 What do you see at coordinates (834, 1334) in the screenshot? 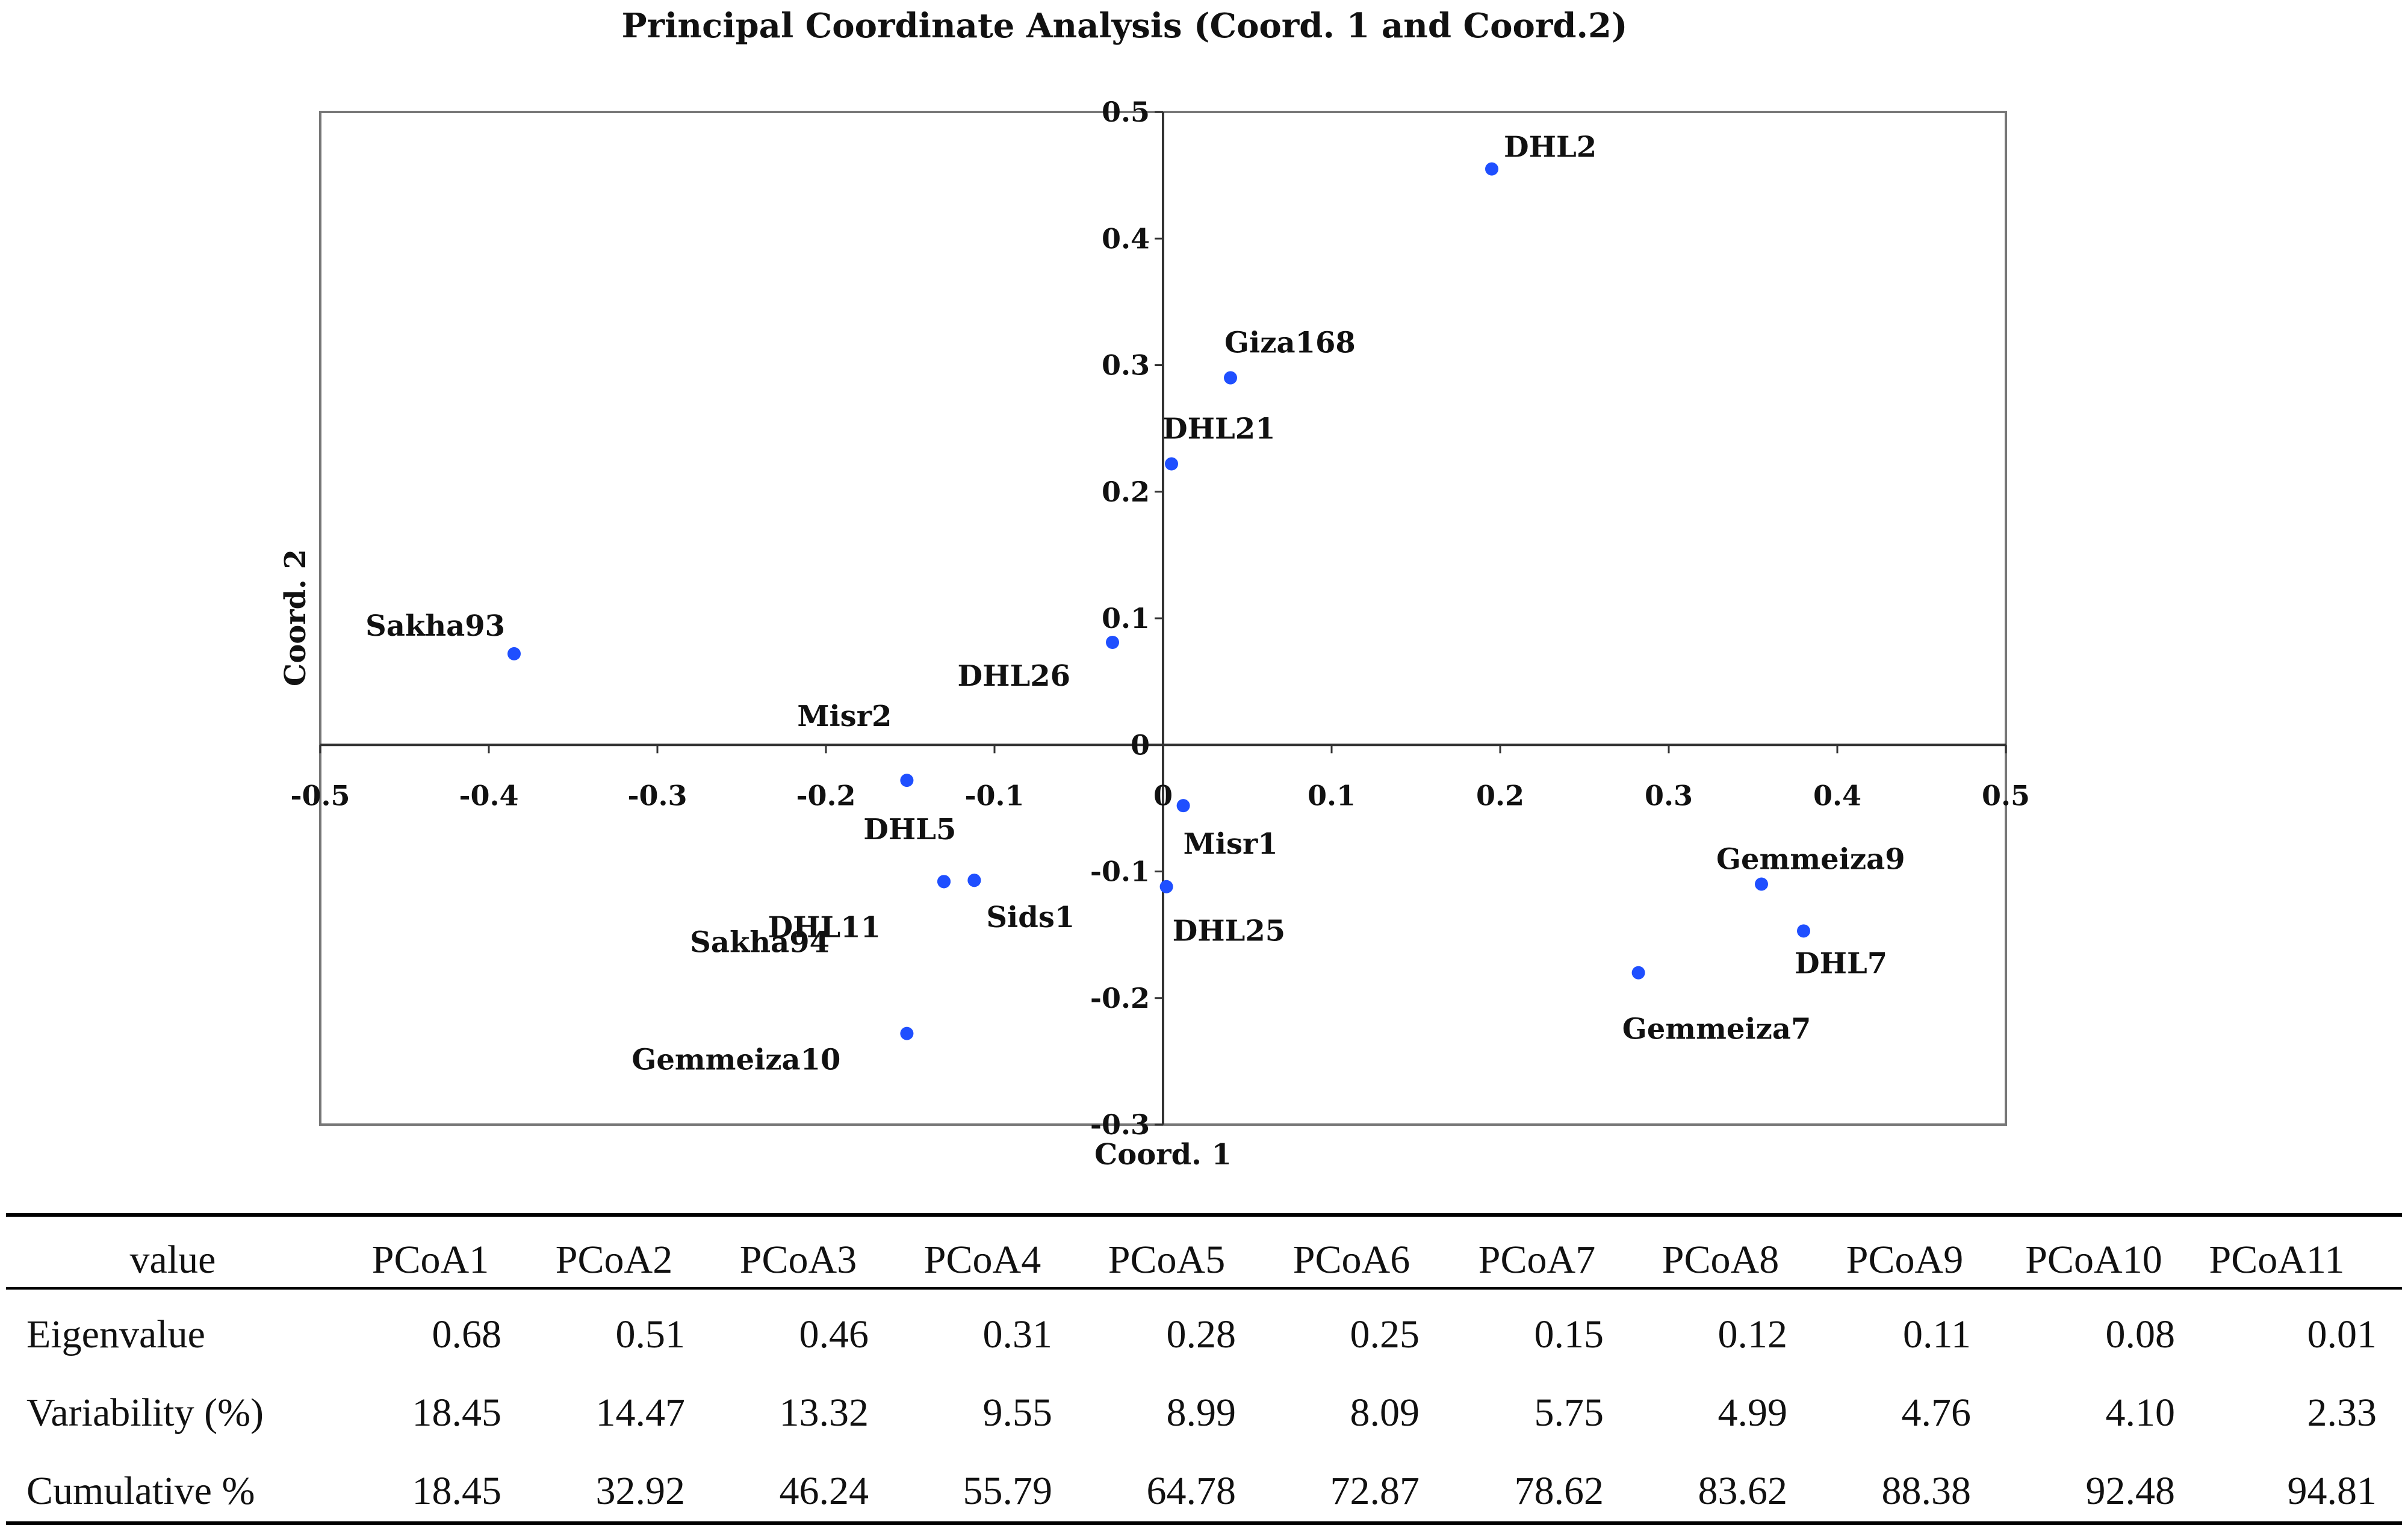
I see `table-cell: 0.46` at bounding box center [834, 1334].